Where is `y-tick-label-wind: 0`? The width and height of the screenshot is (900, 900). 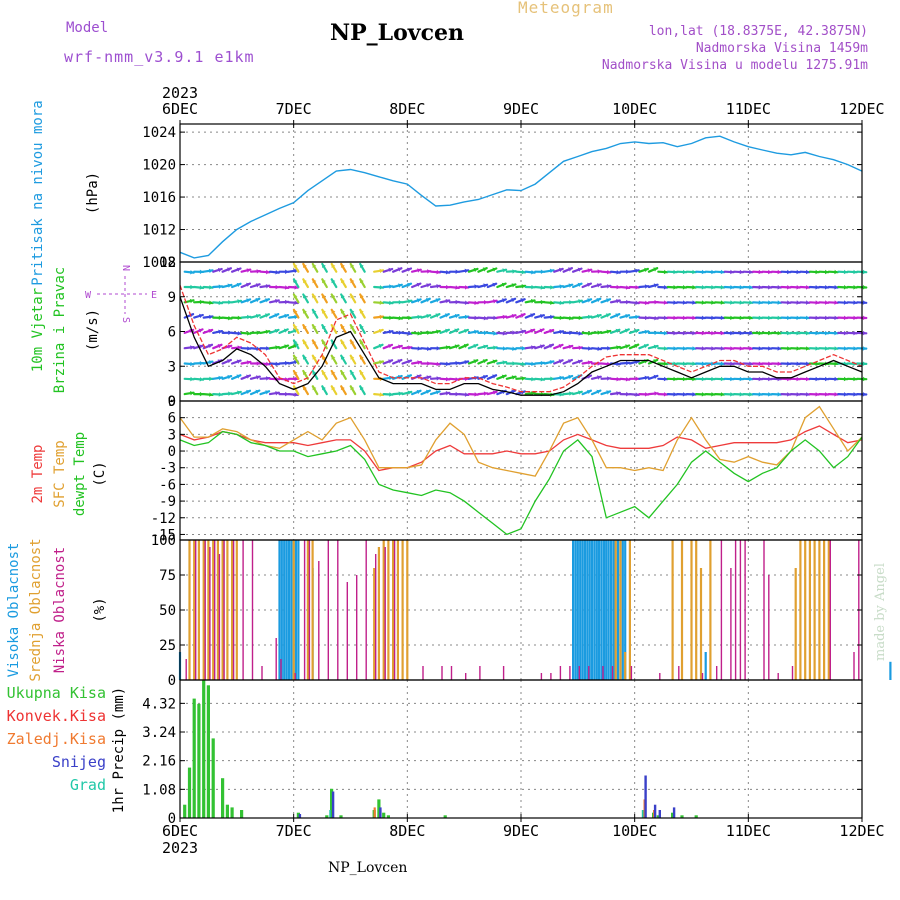 y-tick-label-wind: 0 is located at coordinates (172, 402).